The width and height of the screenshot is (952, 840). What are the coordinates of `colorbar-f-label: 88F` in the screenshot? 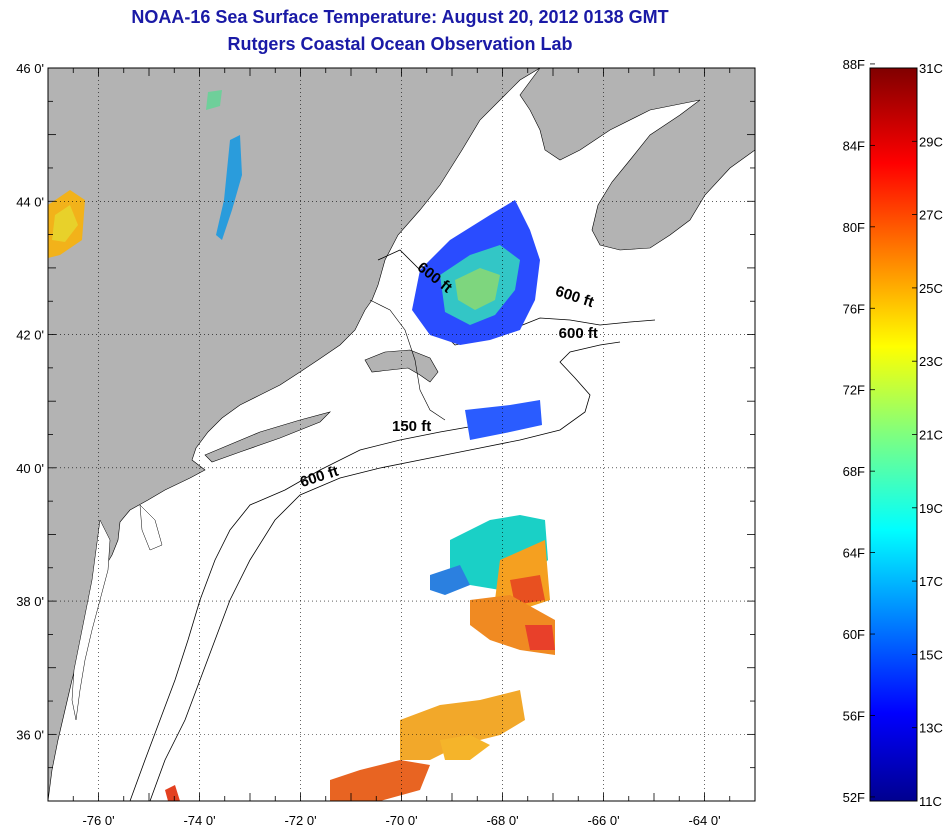 It's located at (854, 64).